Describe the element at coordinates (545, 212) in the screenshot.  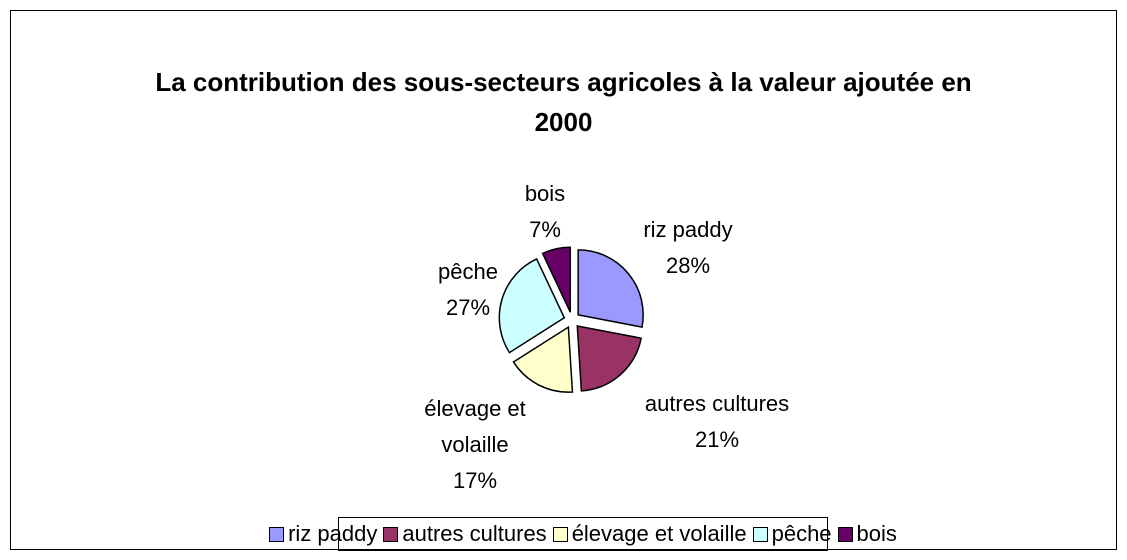
I see `data-label: bois 7%` at that location.